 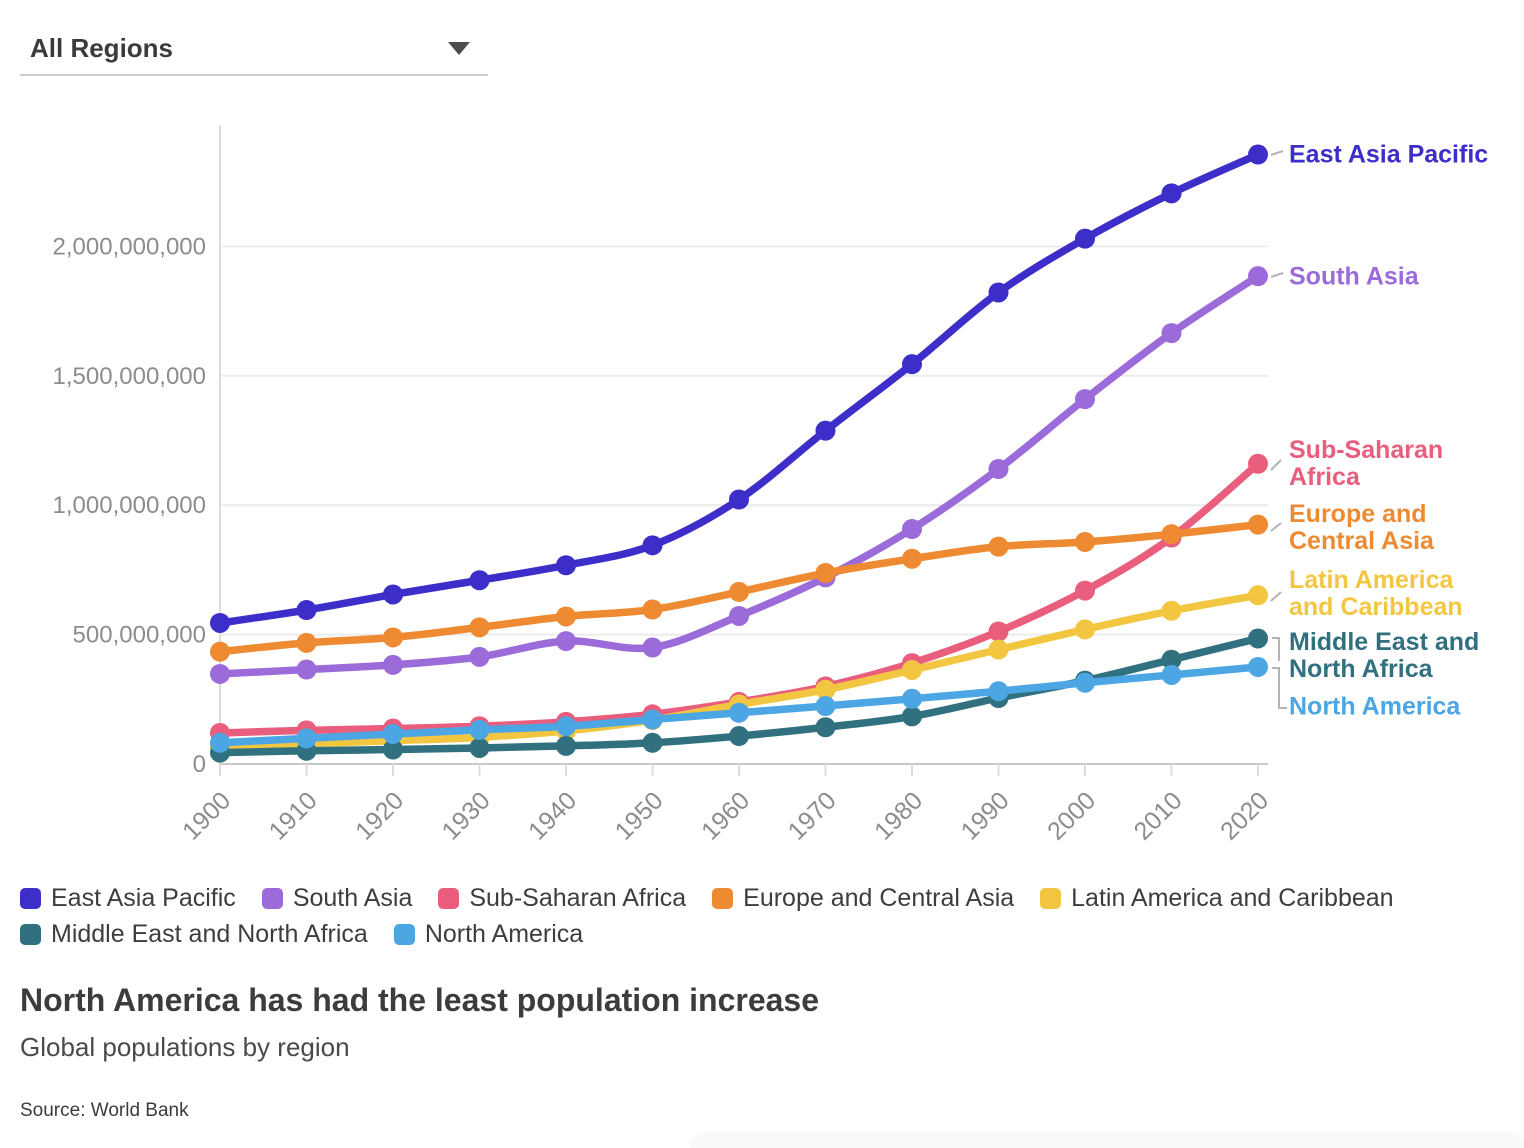 I want to click on chart-source: Source: World Bank, so click(x=104, y=1110).